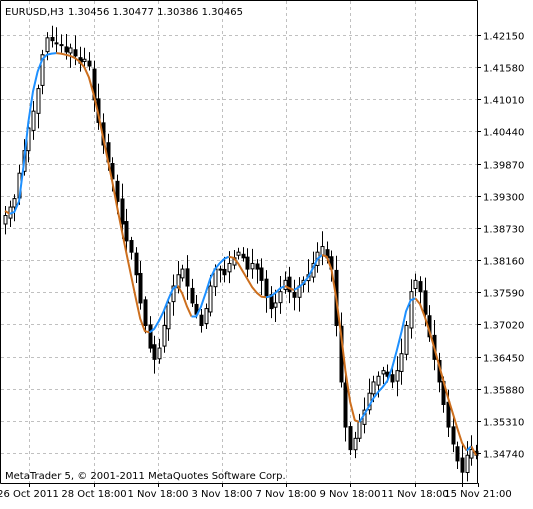 The height and width of the screenshot is (509, 533). Describe the element at coordinates (155, 12) in the screenshot. I see `ohlc-values: 1.30456 1.30477 1.30386 1.30465` at that location.